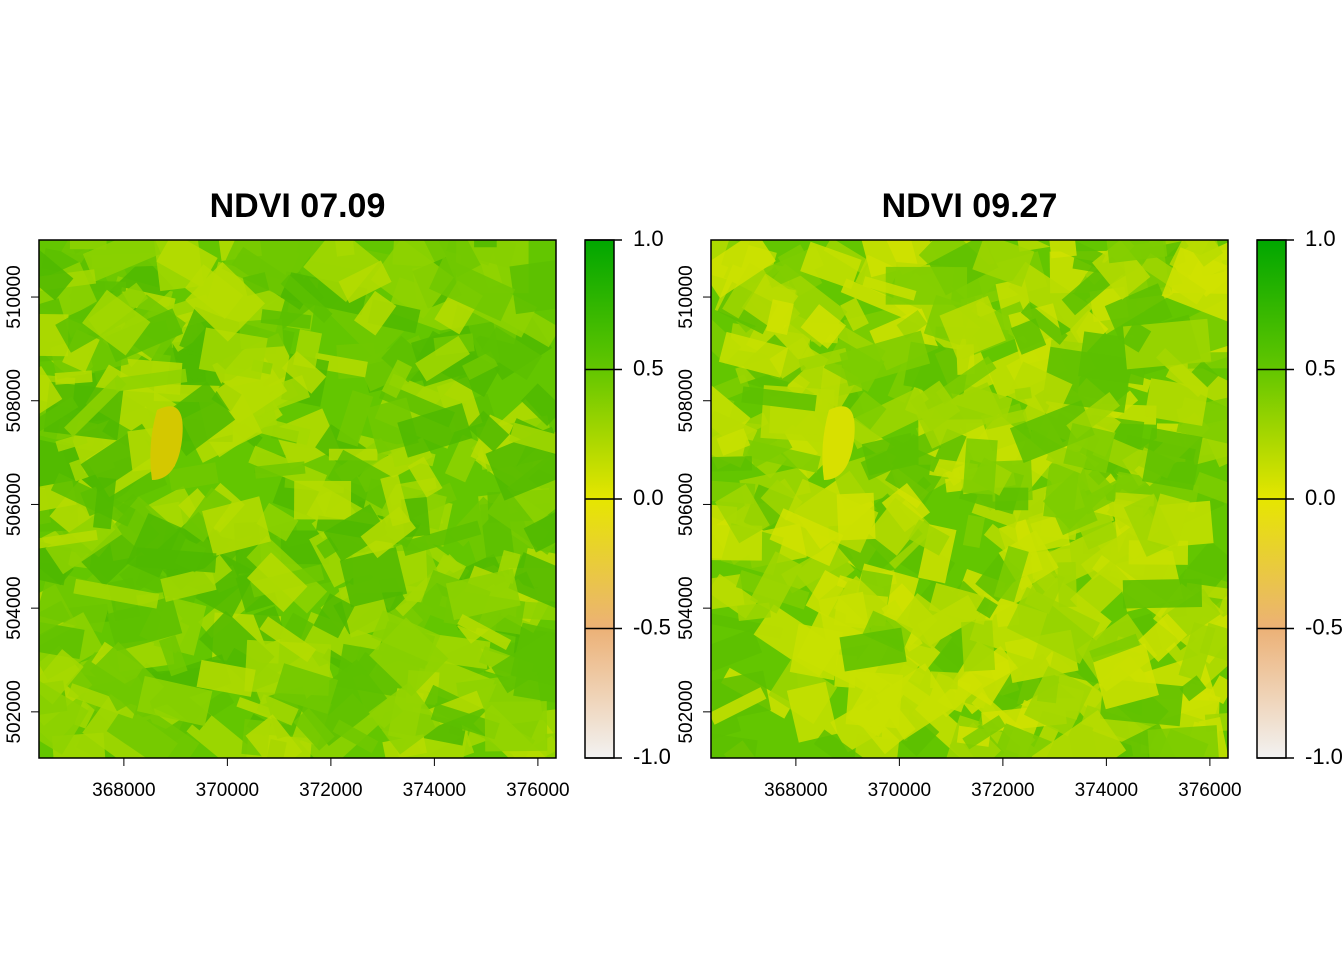  Describe the element at coordinates (970, 206) in the screenshot. I see `panel-title: NDVI 09.27` at that location.